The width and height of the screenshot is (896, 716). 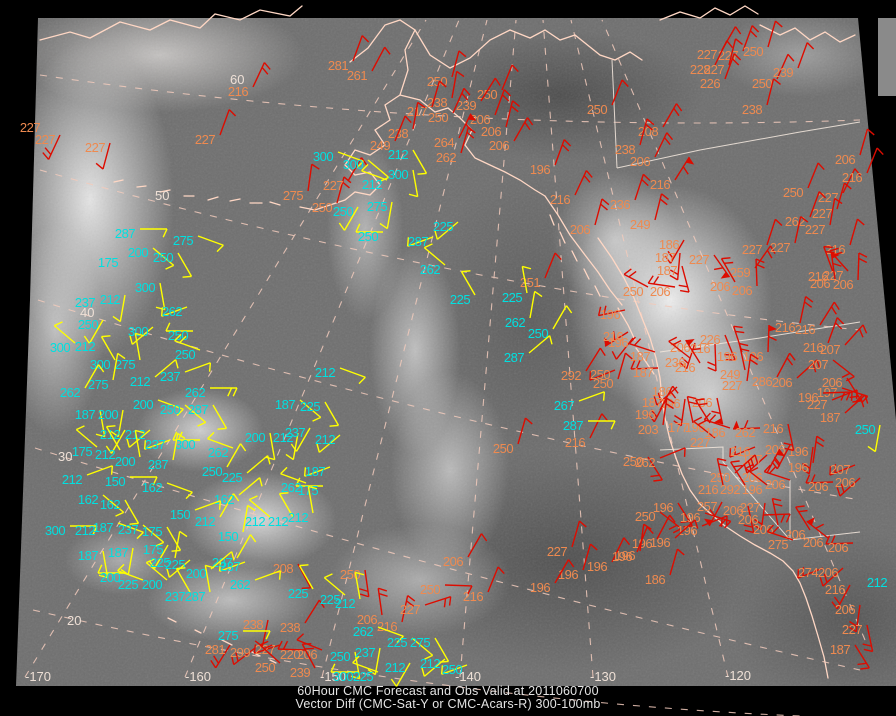 What do you see at coordinates (100, 364) in the screenshot?
I see `pressure-label: 300` at bounding box center [100, 364].